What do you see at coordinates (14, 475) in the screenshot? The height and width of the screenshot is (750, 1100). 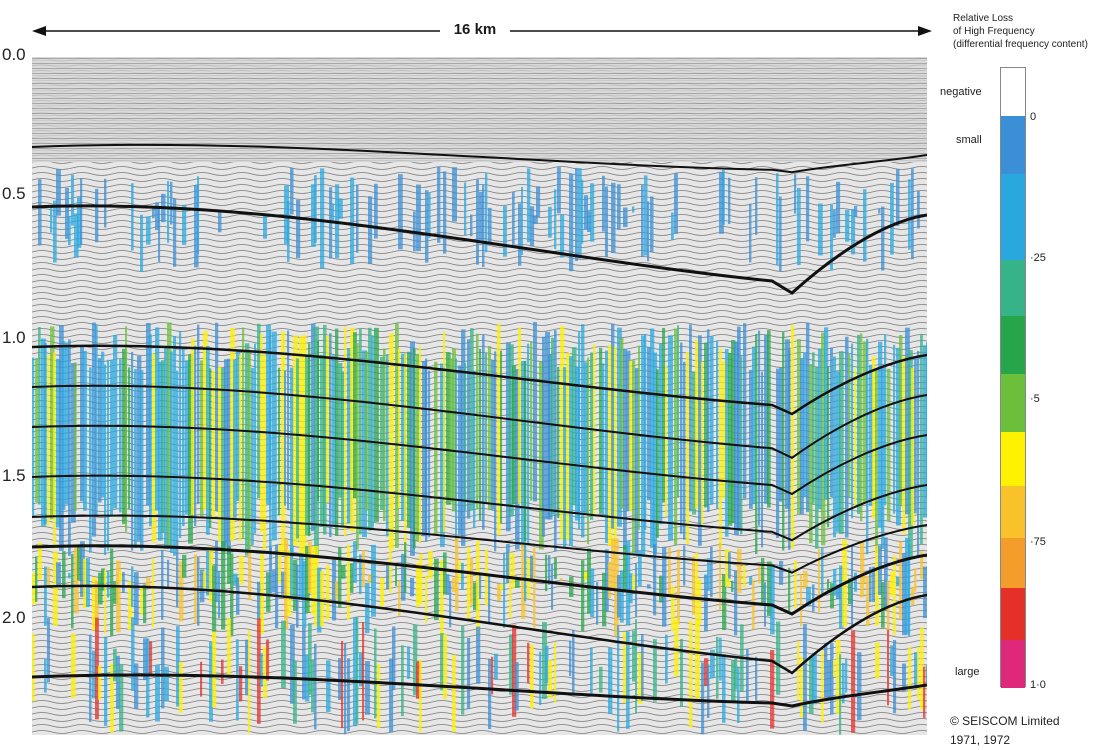 I see `time-tick-3: 1.5` at bounding box center [14, 475].